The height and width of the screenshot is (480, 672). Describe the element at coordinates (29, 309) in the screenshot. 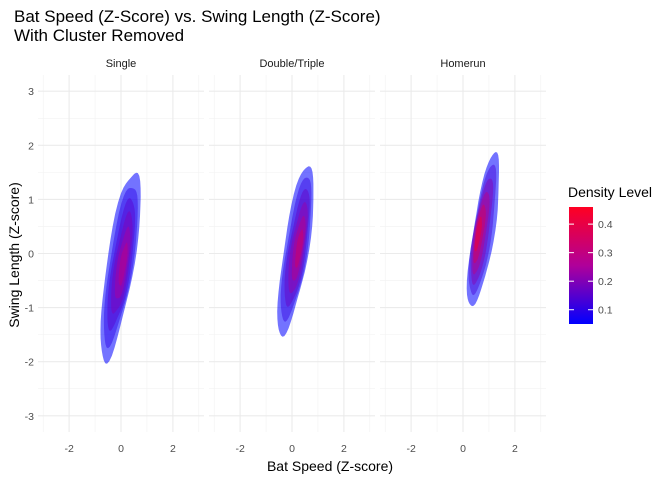

I see `y-tick-label: -1` at that location.